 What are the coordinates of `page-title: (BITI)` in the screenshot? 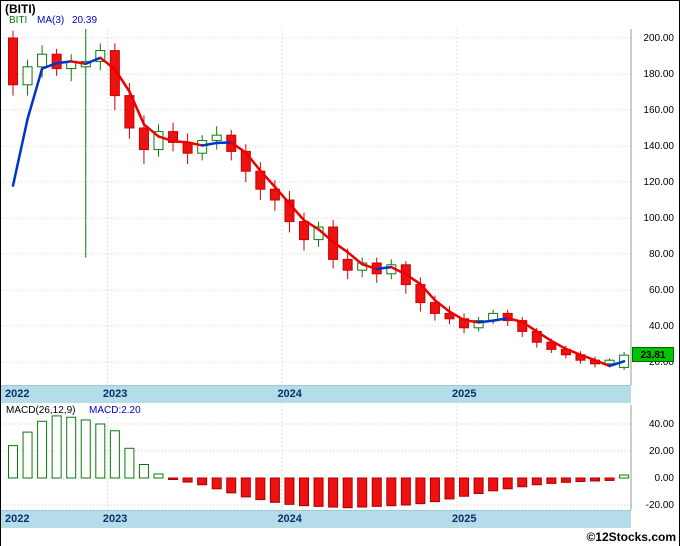 It's located at (20, 9).